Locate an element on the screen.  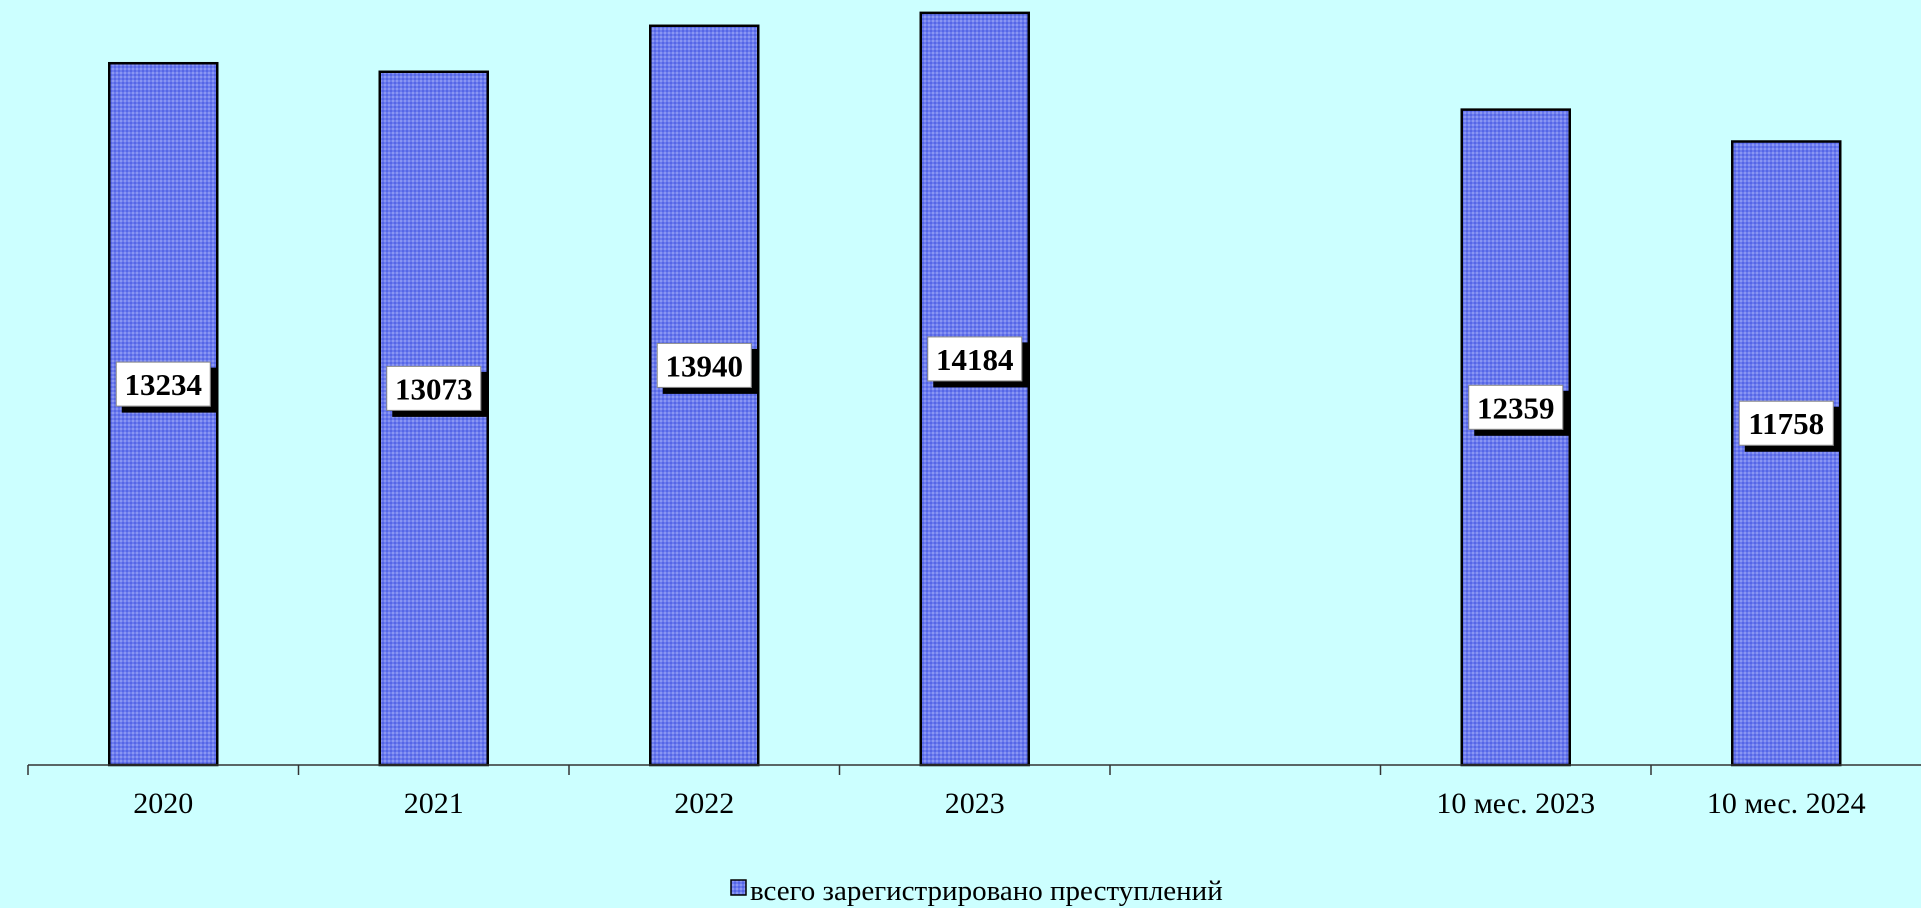
legend-swatch is located at coordinates (738, 887).